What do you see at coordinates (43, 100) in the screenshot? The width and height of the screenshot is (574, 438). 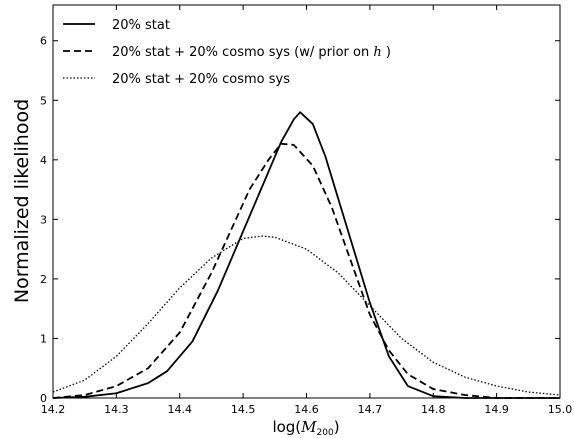 I see `y-tick-label: 5` at bounding box center [43, 100].